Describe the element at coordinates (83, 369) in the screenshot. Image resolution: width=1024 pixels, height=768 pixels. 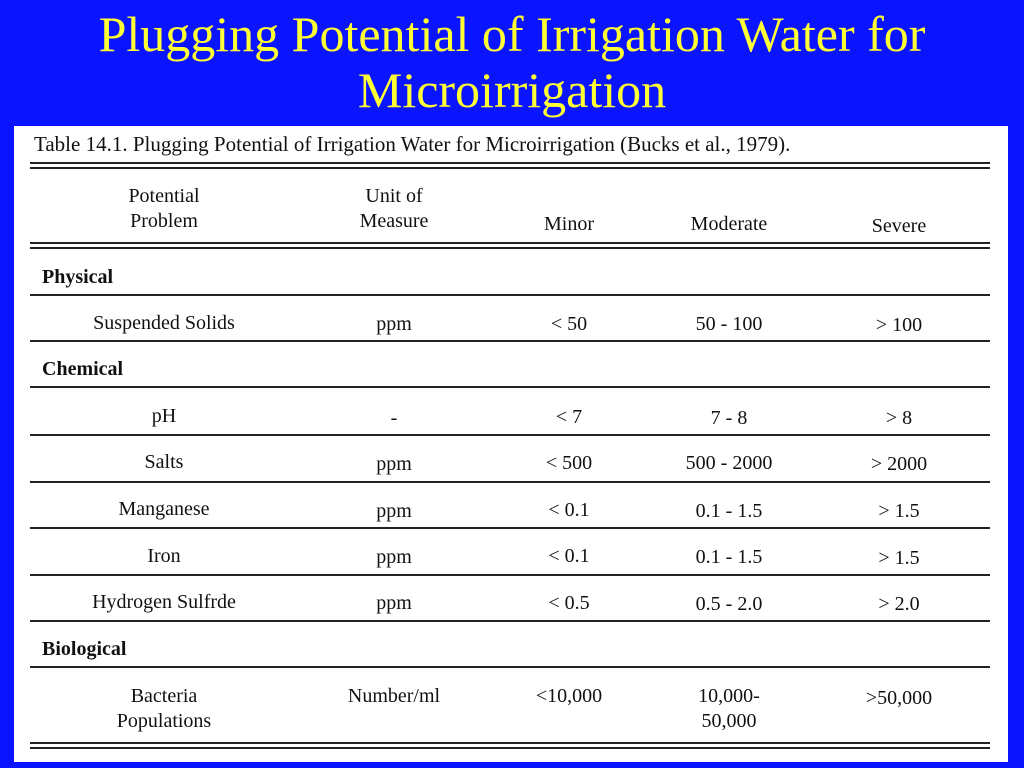
I see `section-chemical: Chemical` at that location.